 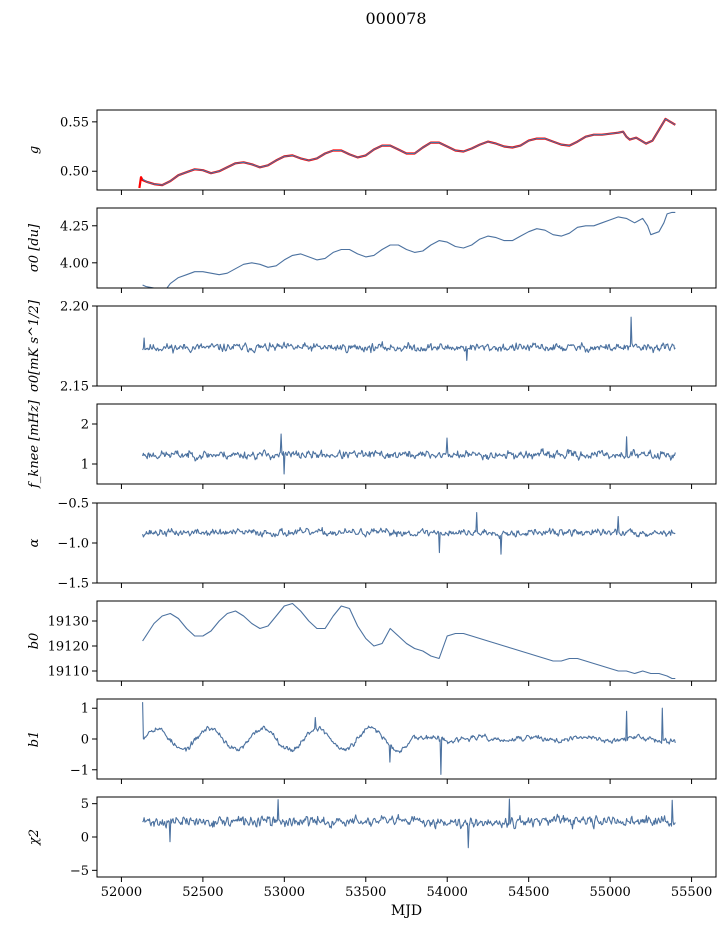 What do you see at coordinates (365, 892) in the screenshot?
I see `x-tick-label: 53500` at bounding box center [365, 892].